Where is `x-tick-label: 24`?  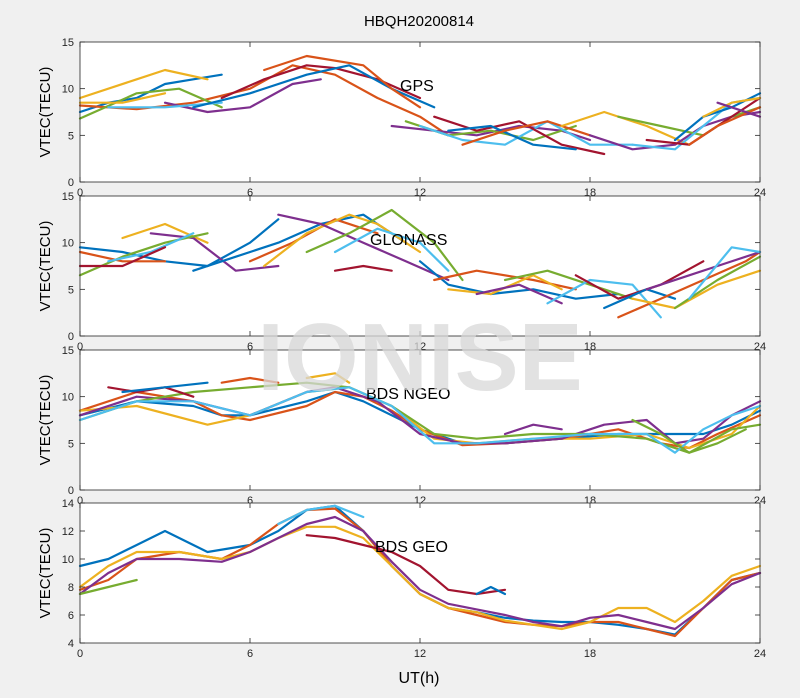 x-tick-label: 24 is located at coordinates (760, 654).